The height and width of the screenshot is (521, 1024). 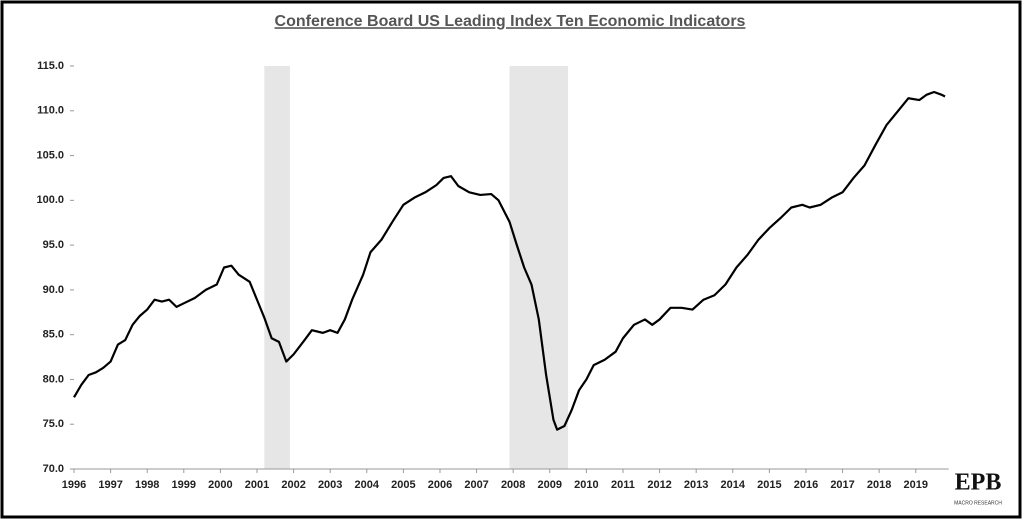 What do you see at coordinates (916, 485) in the screenshot?
I see `x-tick-label: 2019` at bounding box center [916, 485].